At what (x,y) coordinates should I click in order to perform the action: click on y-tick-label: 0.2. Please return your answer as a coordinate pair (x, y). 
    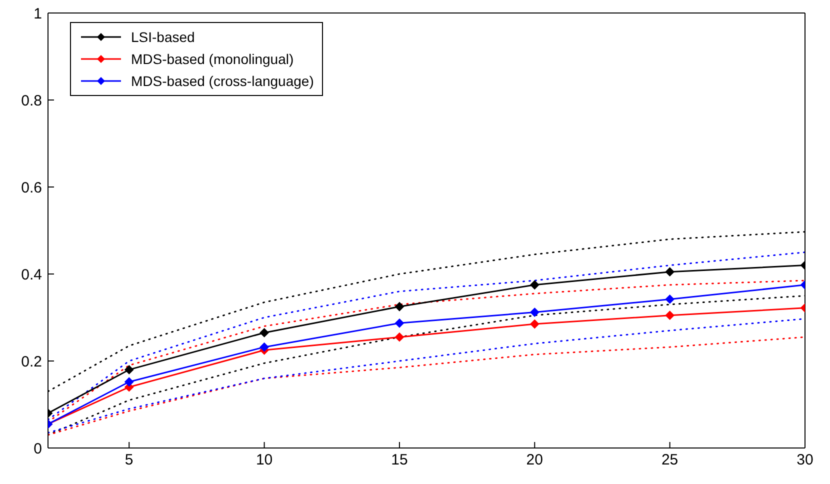
    Looking at the image, I should click on (31, 361).